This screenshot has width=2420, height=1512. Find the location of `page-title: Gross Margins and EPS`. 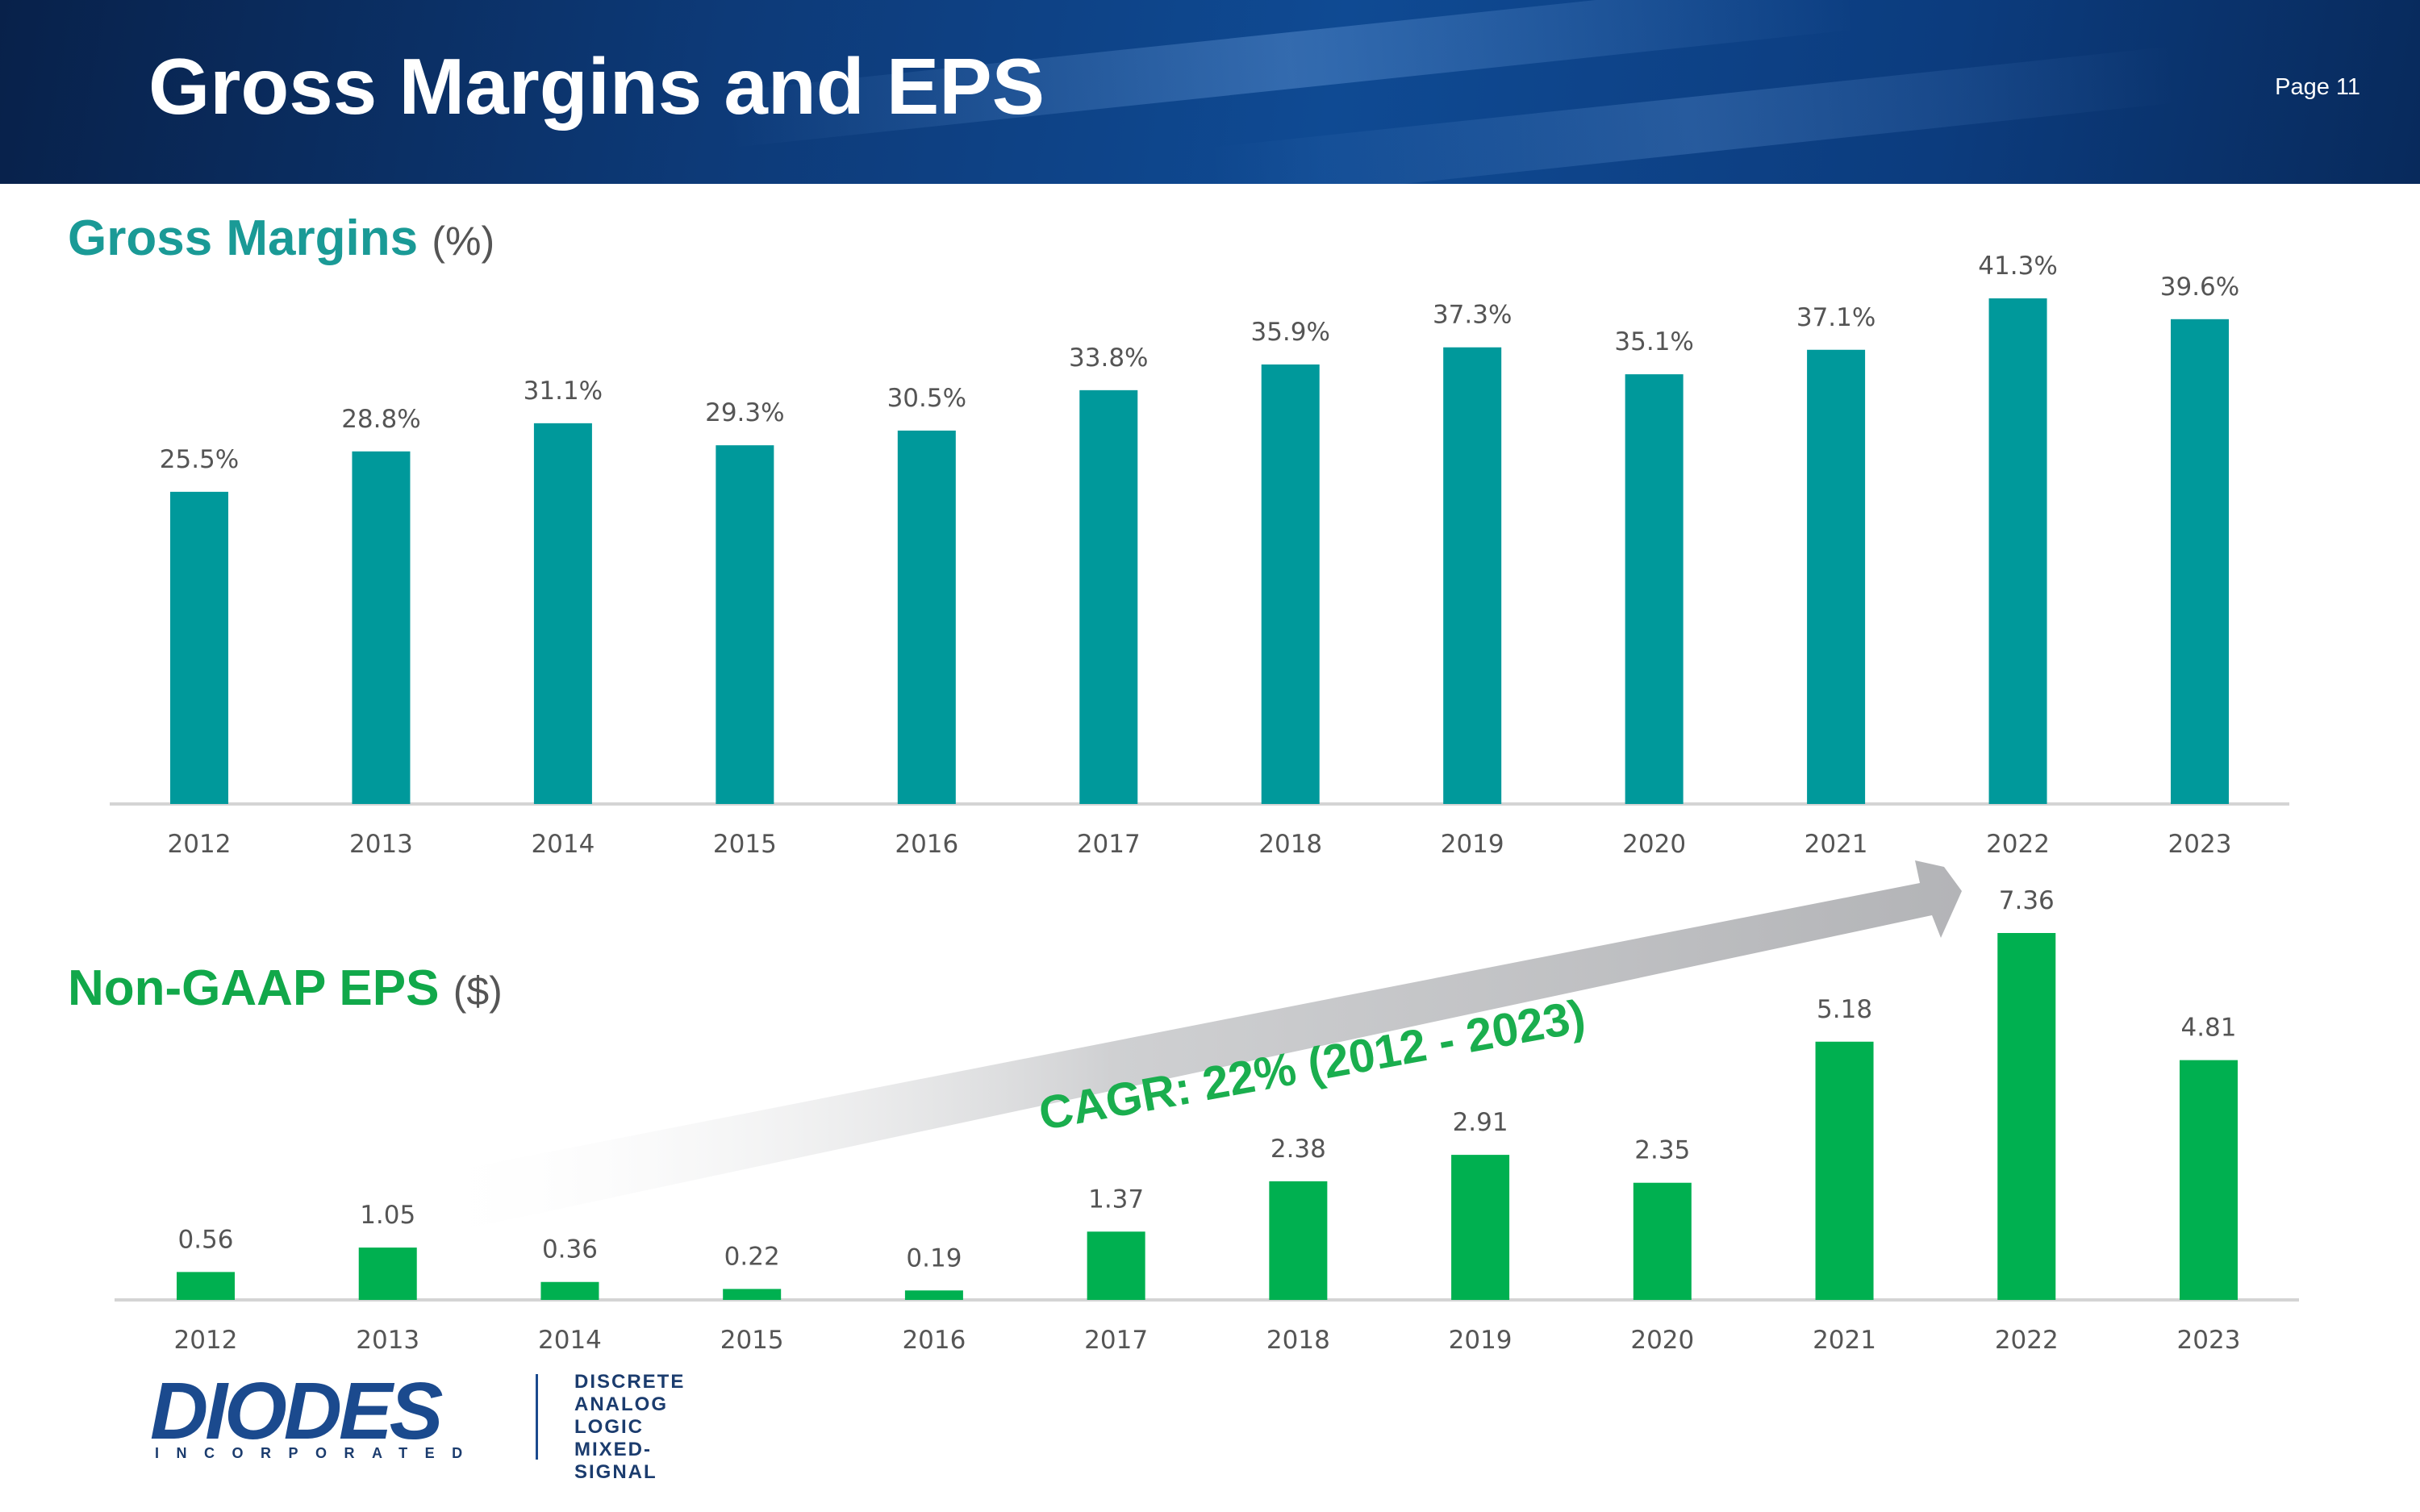

page-title: Gross Margins and EPS is located at coordinates (596, 86).